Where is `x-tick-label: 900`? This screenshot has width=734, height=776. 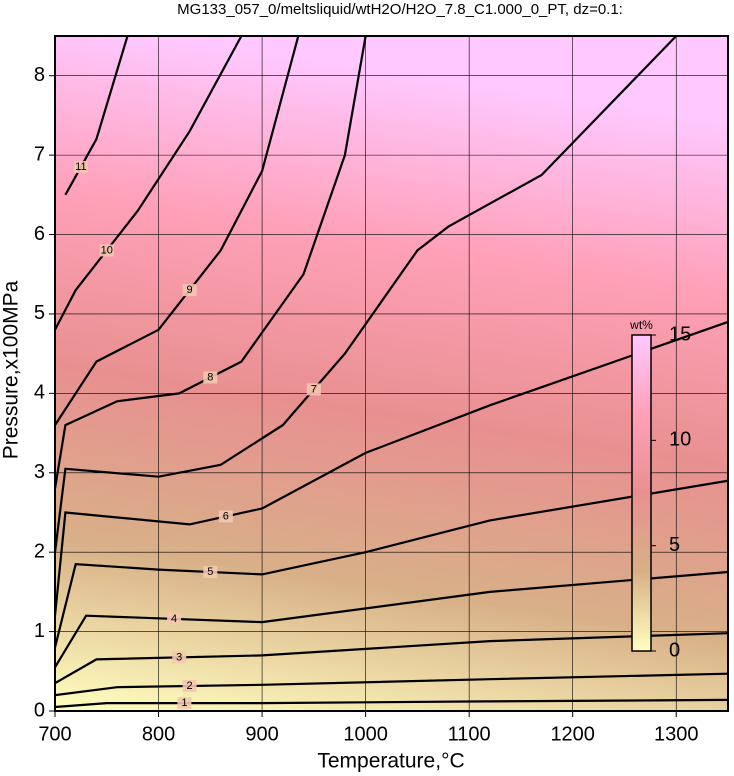 x-tick-label: 900 is located at coordinates (261, 734).